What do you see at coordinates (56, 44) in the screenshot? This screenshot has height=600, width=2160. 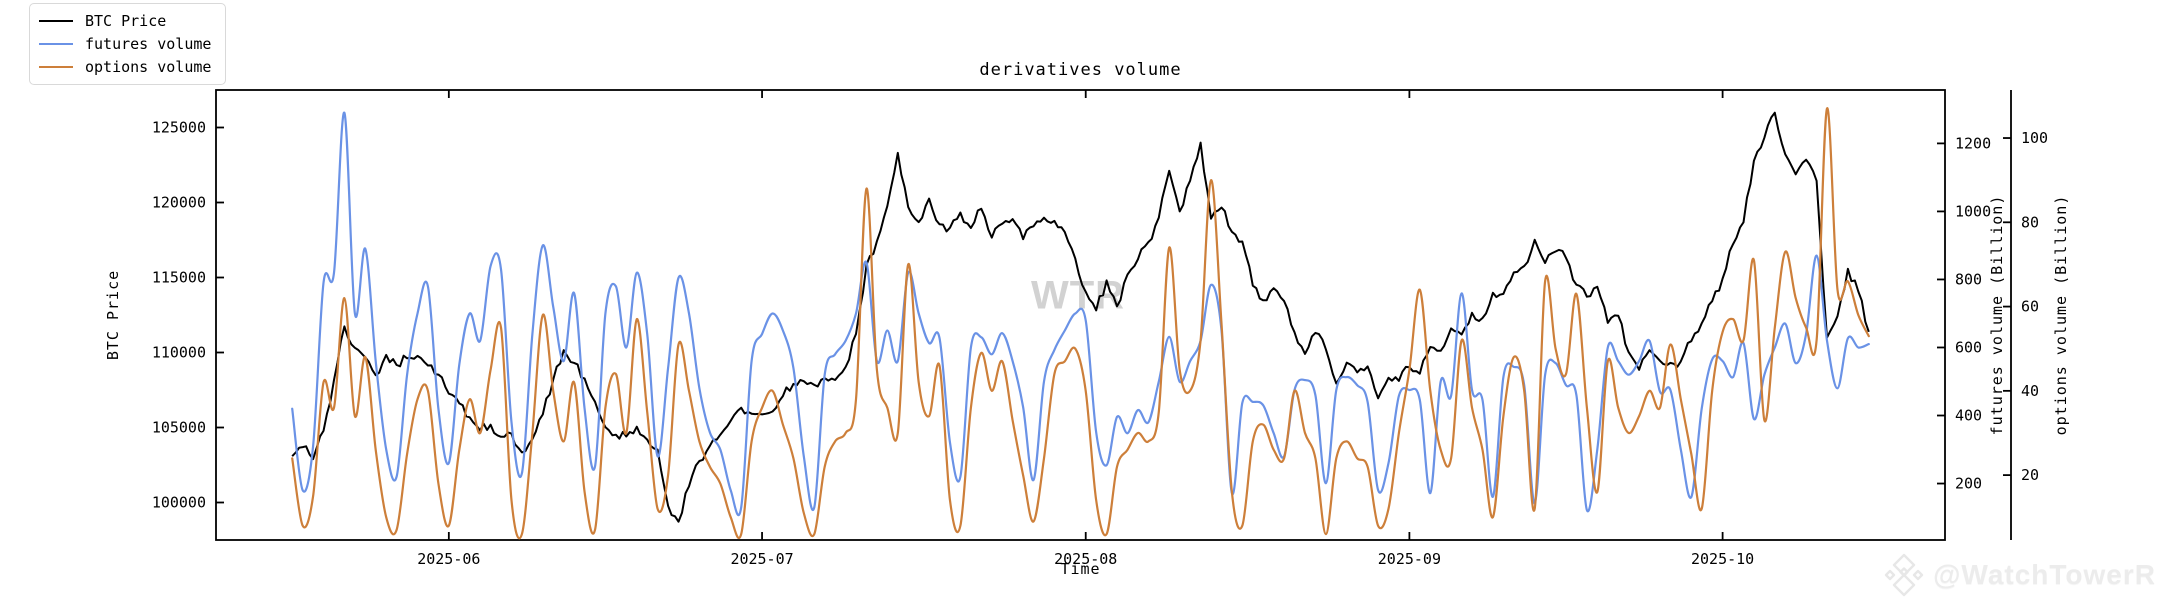 I see `futures-line-swatch` at bounding box center [56, 44].